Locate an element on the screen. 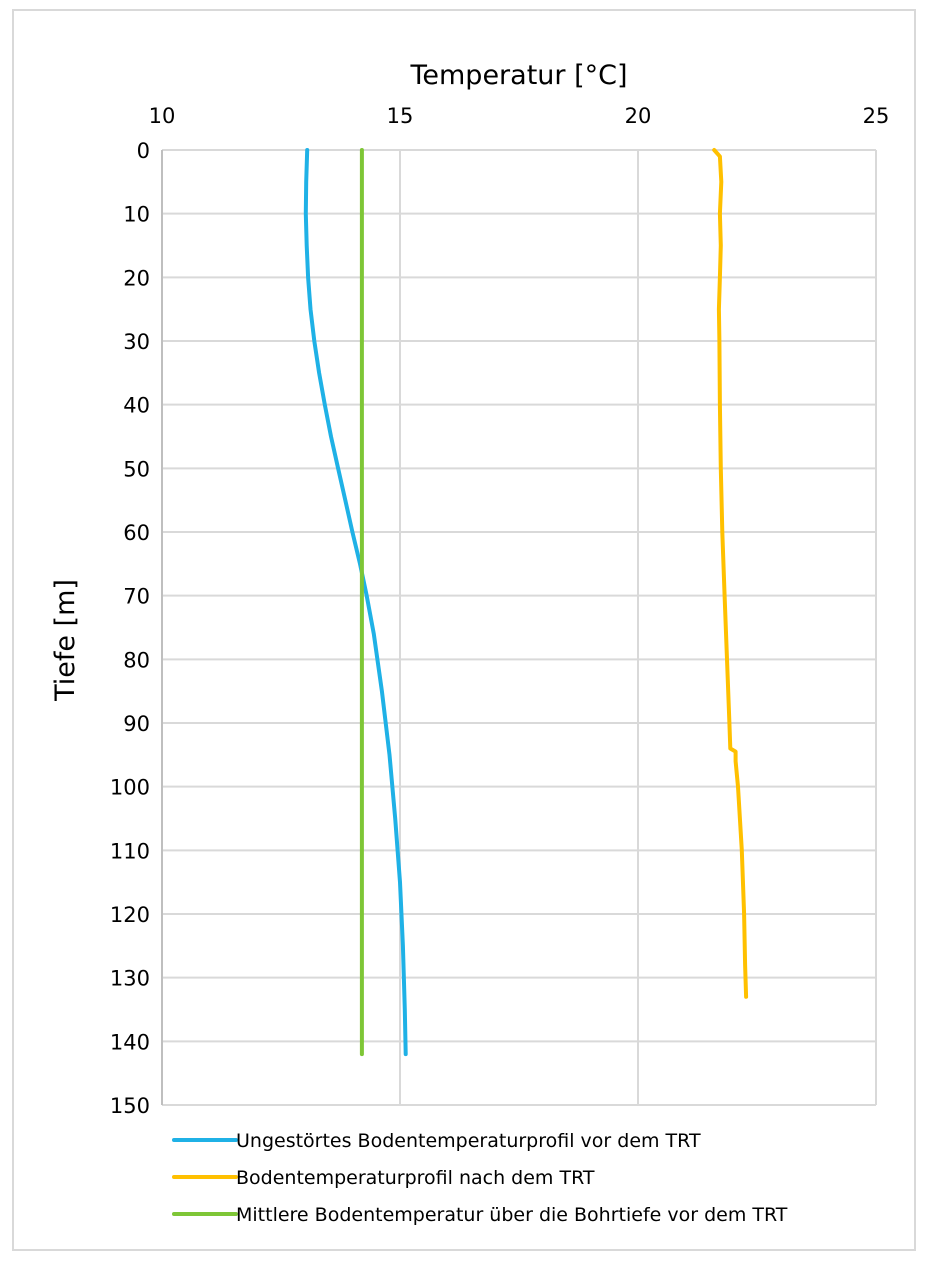 This screenshot has width=930, height=1262. y-tick-label: 60 is located at coordinates (136, 533).